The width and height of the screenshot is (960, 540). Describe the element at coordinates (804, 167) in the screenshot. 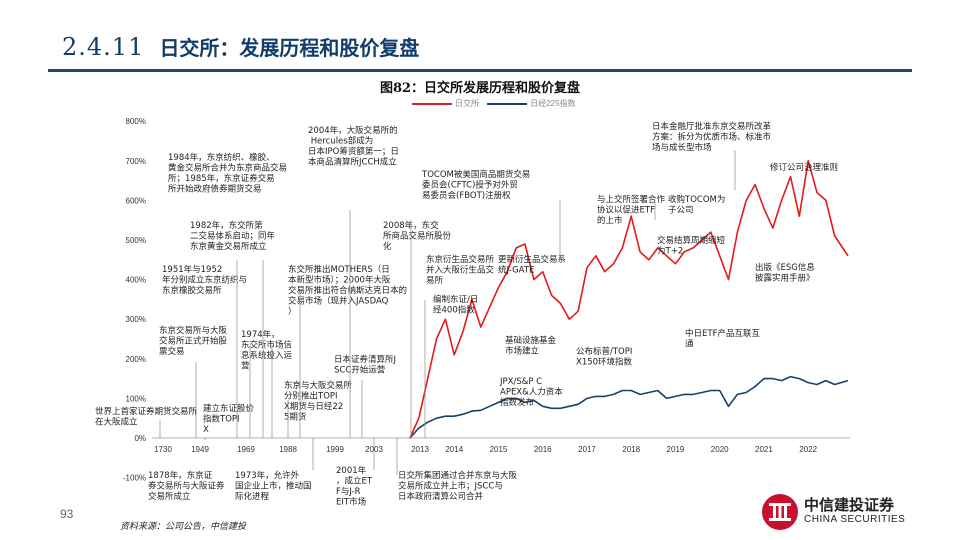

I see `annotation-above: 修订公司治理准则` at that location.